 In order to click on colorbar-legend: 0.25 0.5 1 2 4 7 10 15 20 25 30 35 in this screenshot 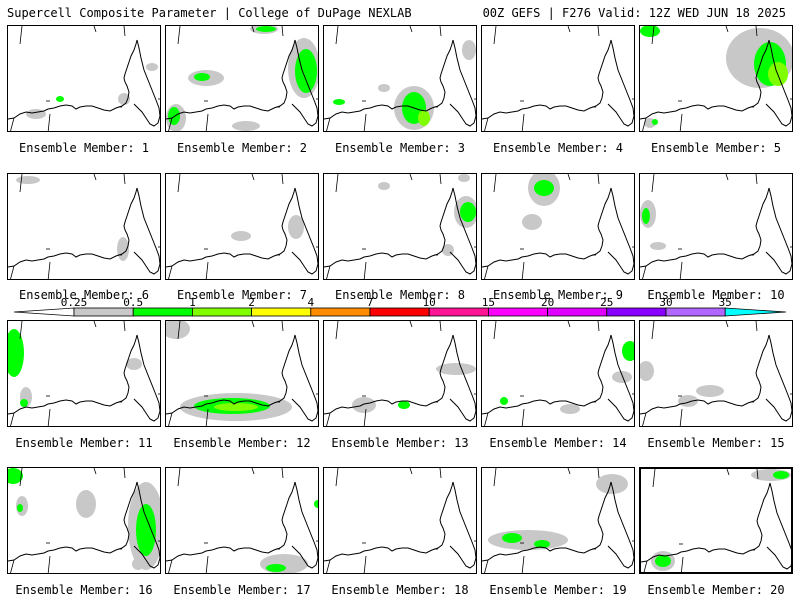, I will do `click(400, 309)`.